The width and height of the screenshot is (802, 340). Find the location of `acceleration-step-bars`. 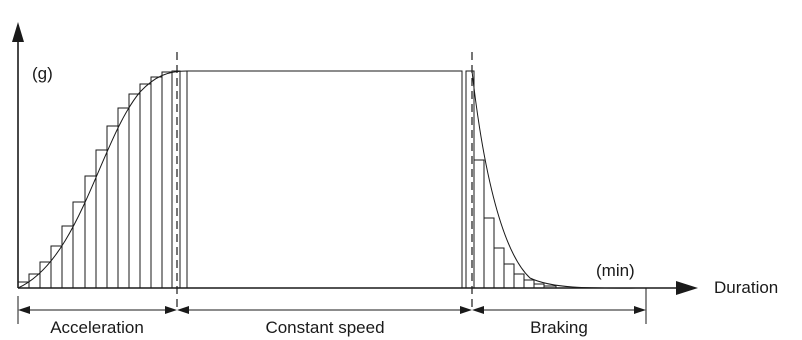

acceleration-step-bars is located at coordinates (99, 179).